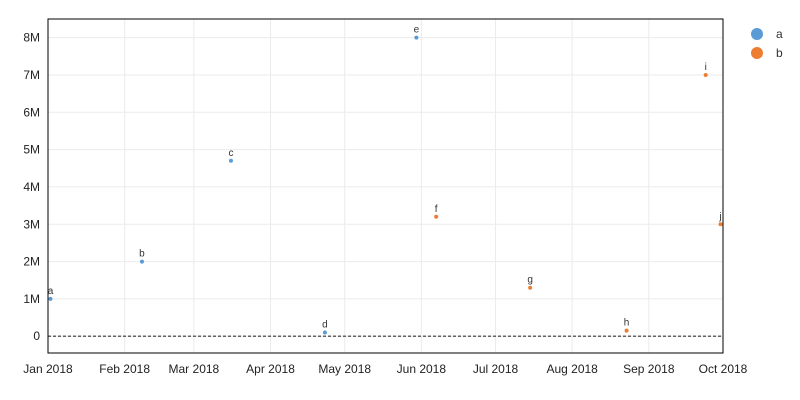  Describe the element at coordinates (124, 369) in the screenshot. I see `x-tick-label: Feb 2018` at that location.